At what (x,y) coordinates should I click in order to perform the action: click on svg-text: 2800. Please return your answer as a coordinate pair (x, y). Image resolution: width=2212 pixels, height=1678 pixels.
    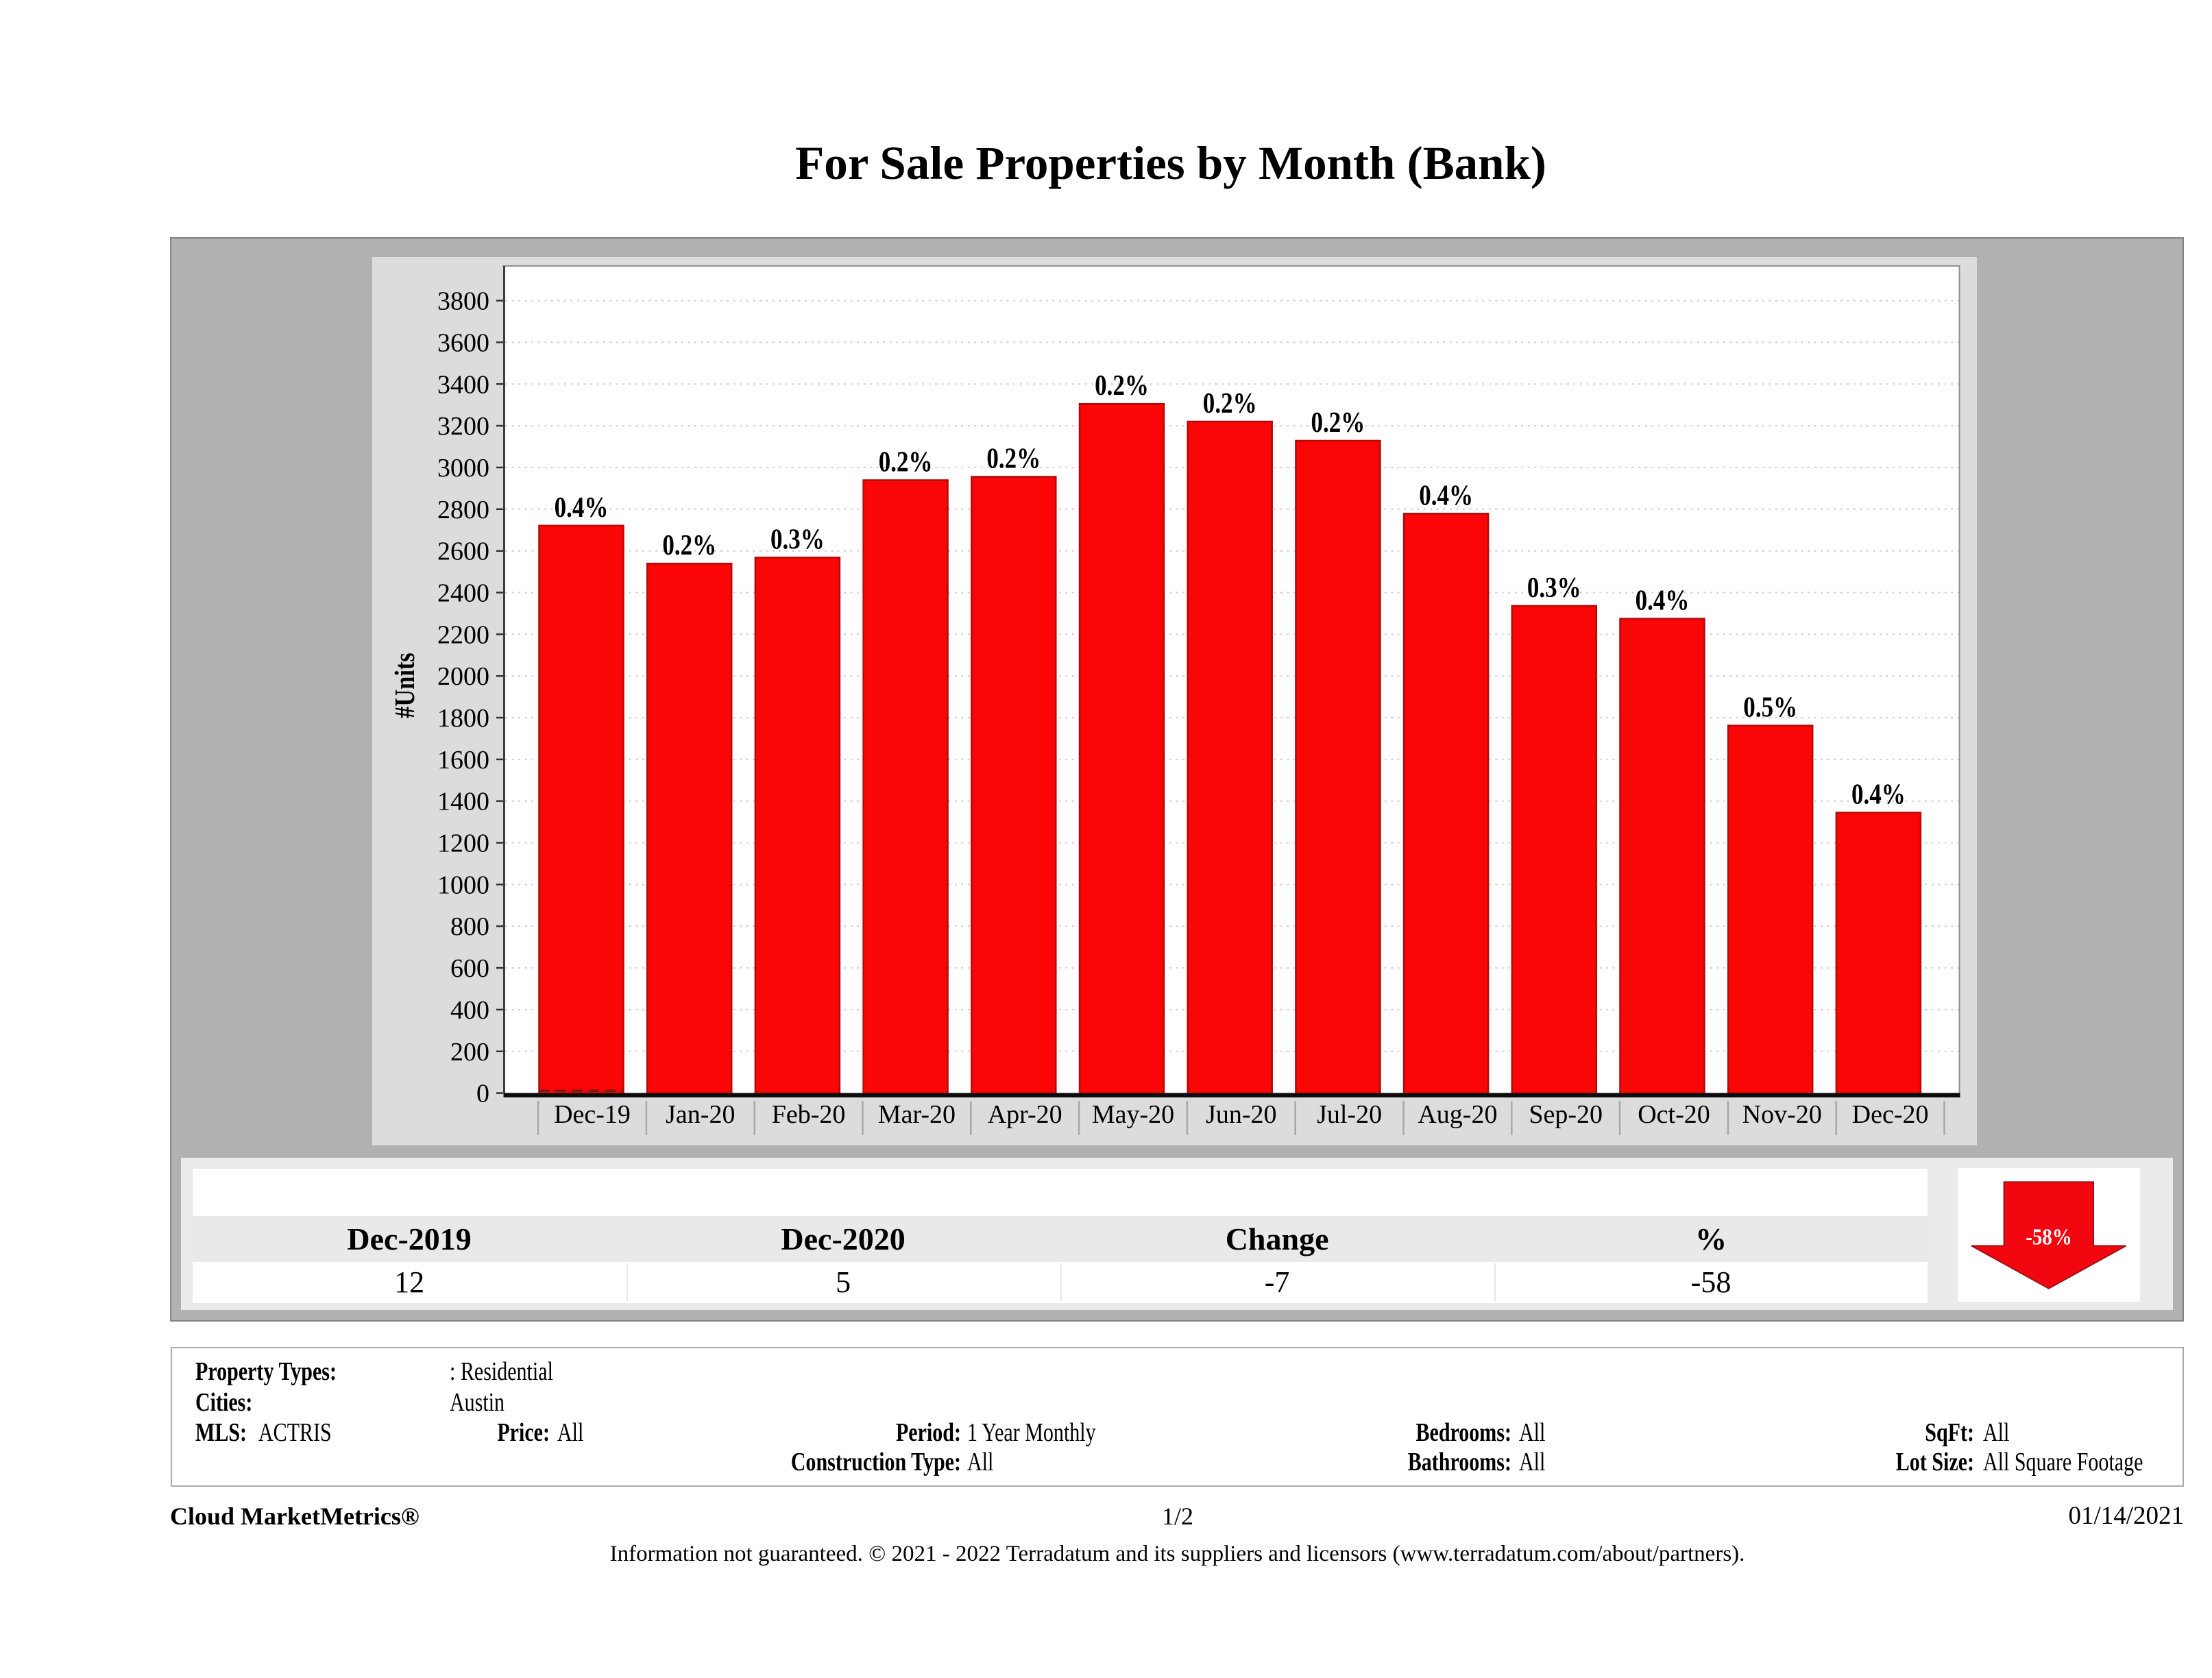
    Looking at the image, I should click on (463, 510).